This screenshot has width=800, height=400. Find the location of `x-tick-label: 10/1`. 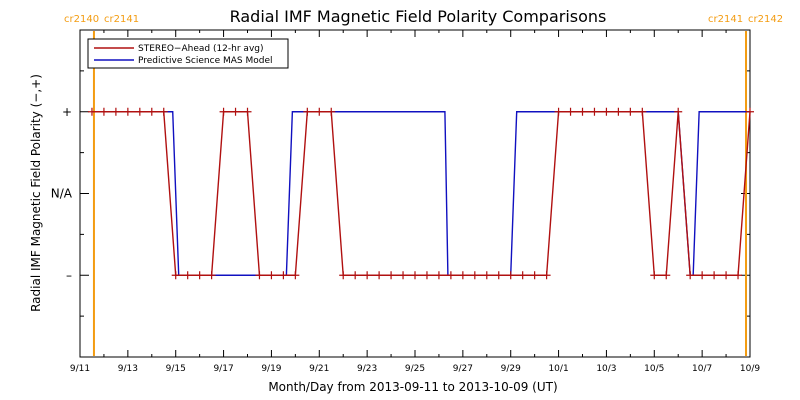

x-tick-label: 10/1 is located at coordinates (558, 369).